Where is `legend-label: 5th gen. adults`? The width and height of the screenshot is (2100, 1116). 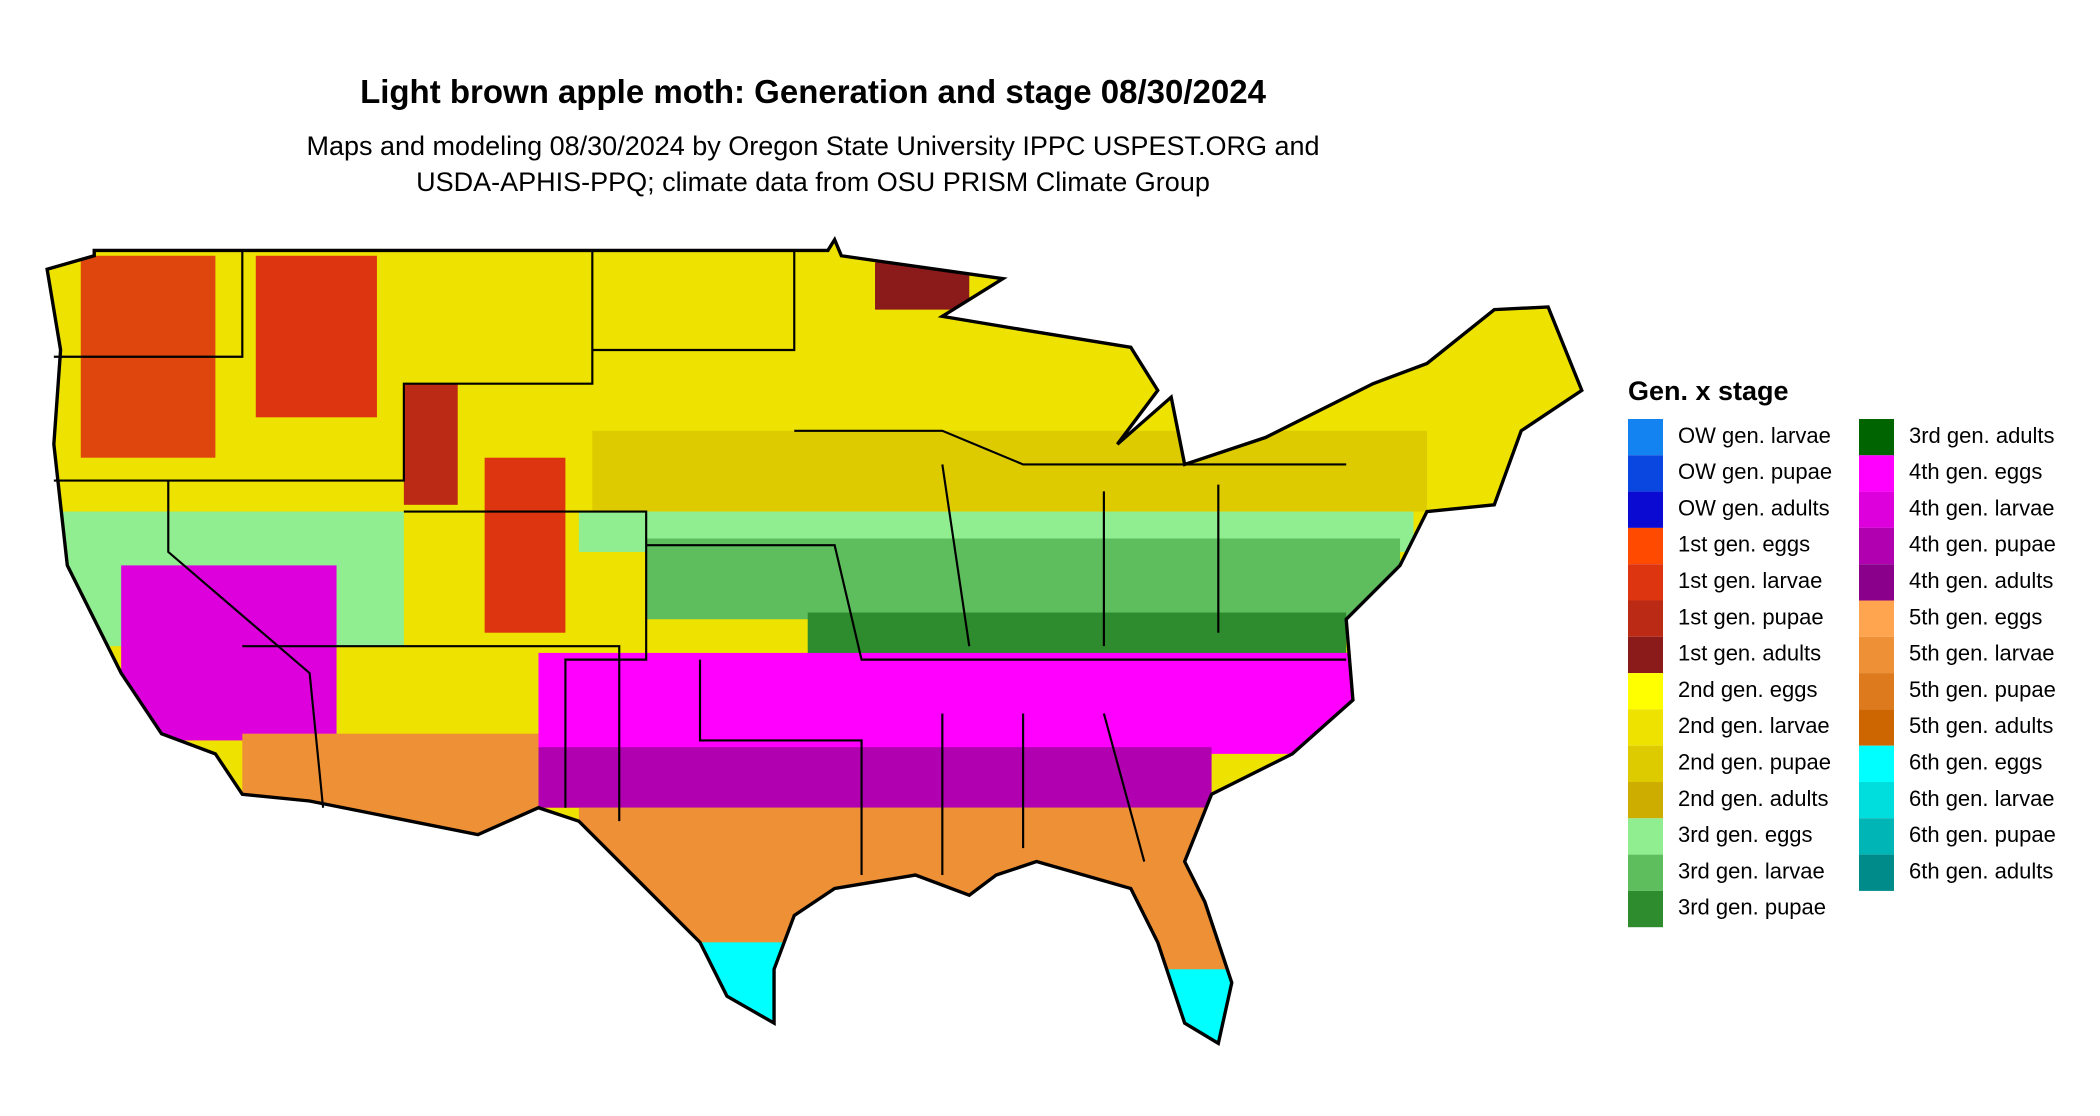
legend-label: 5th gen. adults is located at coordinates (1981, 725).